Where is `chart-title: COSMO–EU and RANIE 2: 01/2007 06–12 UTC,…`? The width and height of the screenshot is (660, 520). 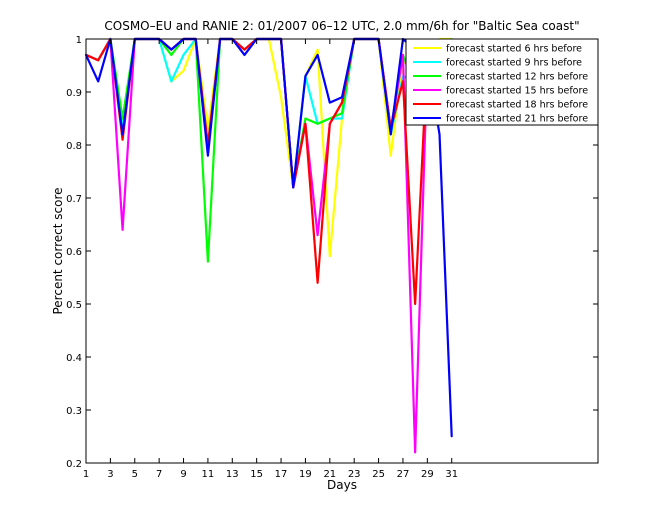
chart-title: COSMO–EU and RANIE 2: 01/2007 06–12 UTC,… is located at coordinates (341, 26).